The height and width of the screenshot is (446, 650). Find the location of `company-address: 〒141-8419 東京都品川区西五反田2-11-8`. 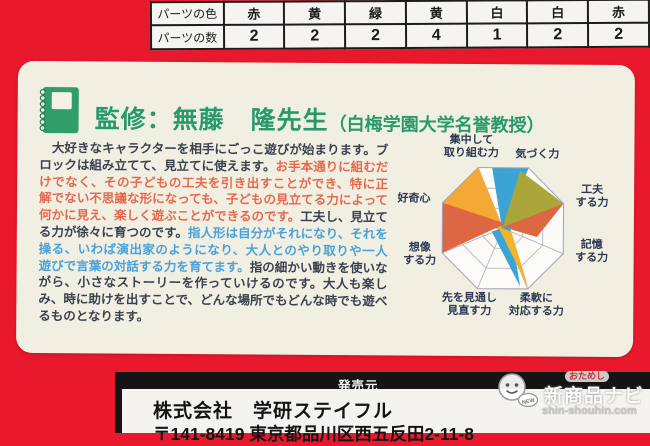

company-address: 〒141-8419 東京都品川区西五反田2-11-8 is located at coordinates (313, 434).